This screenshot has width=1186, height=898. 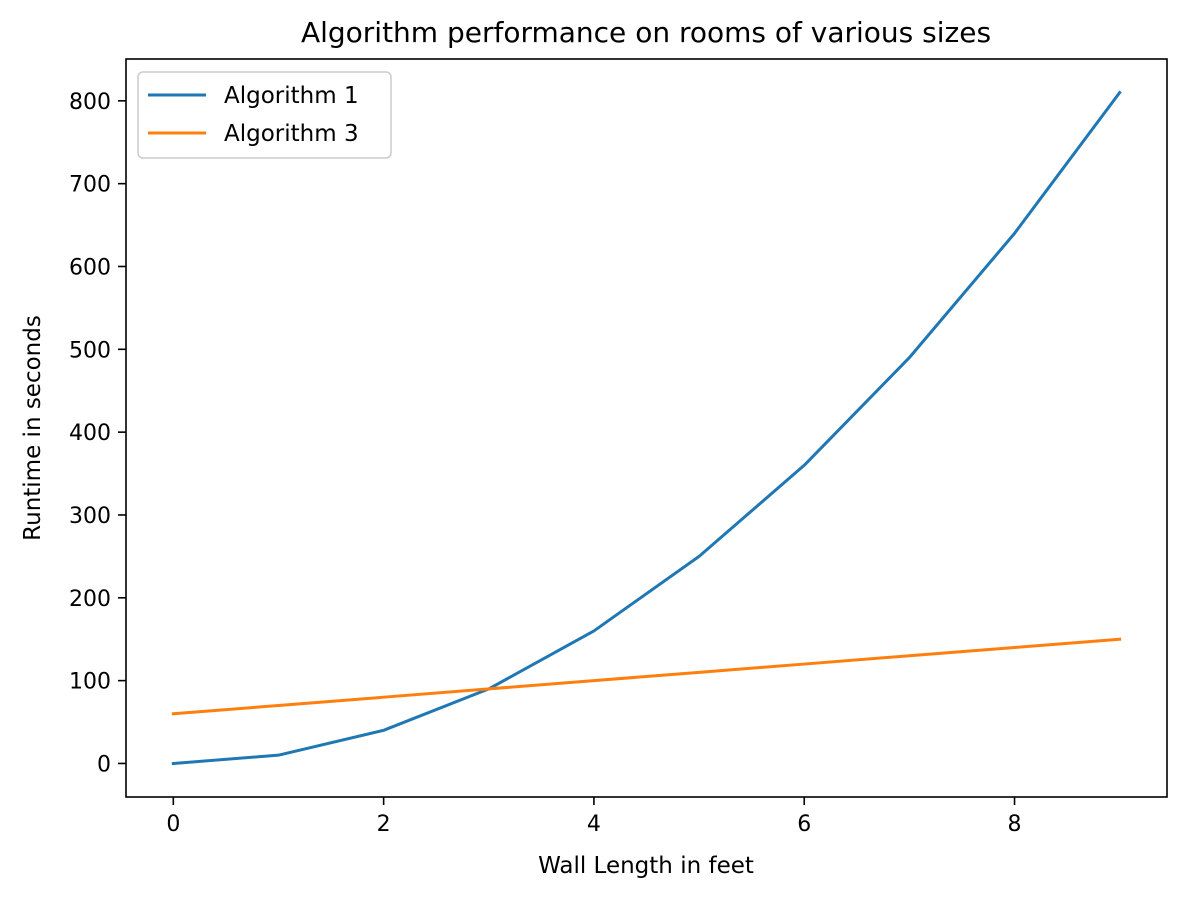 What do you see at coordinates (90, 599) in the screenshot?
I see `y-tick-label: 200` at bounding box center [90, 599].